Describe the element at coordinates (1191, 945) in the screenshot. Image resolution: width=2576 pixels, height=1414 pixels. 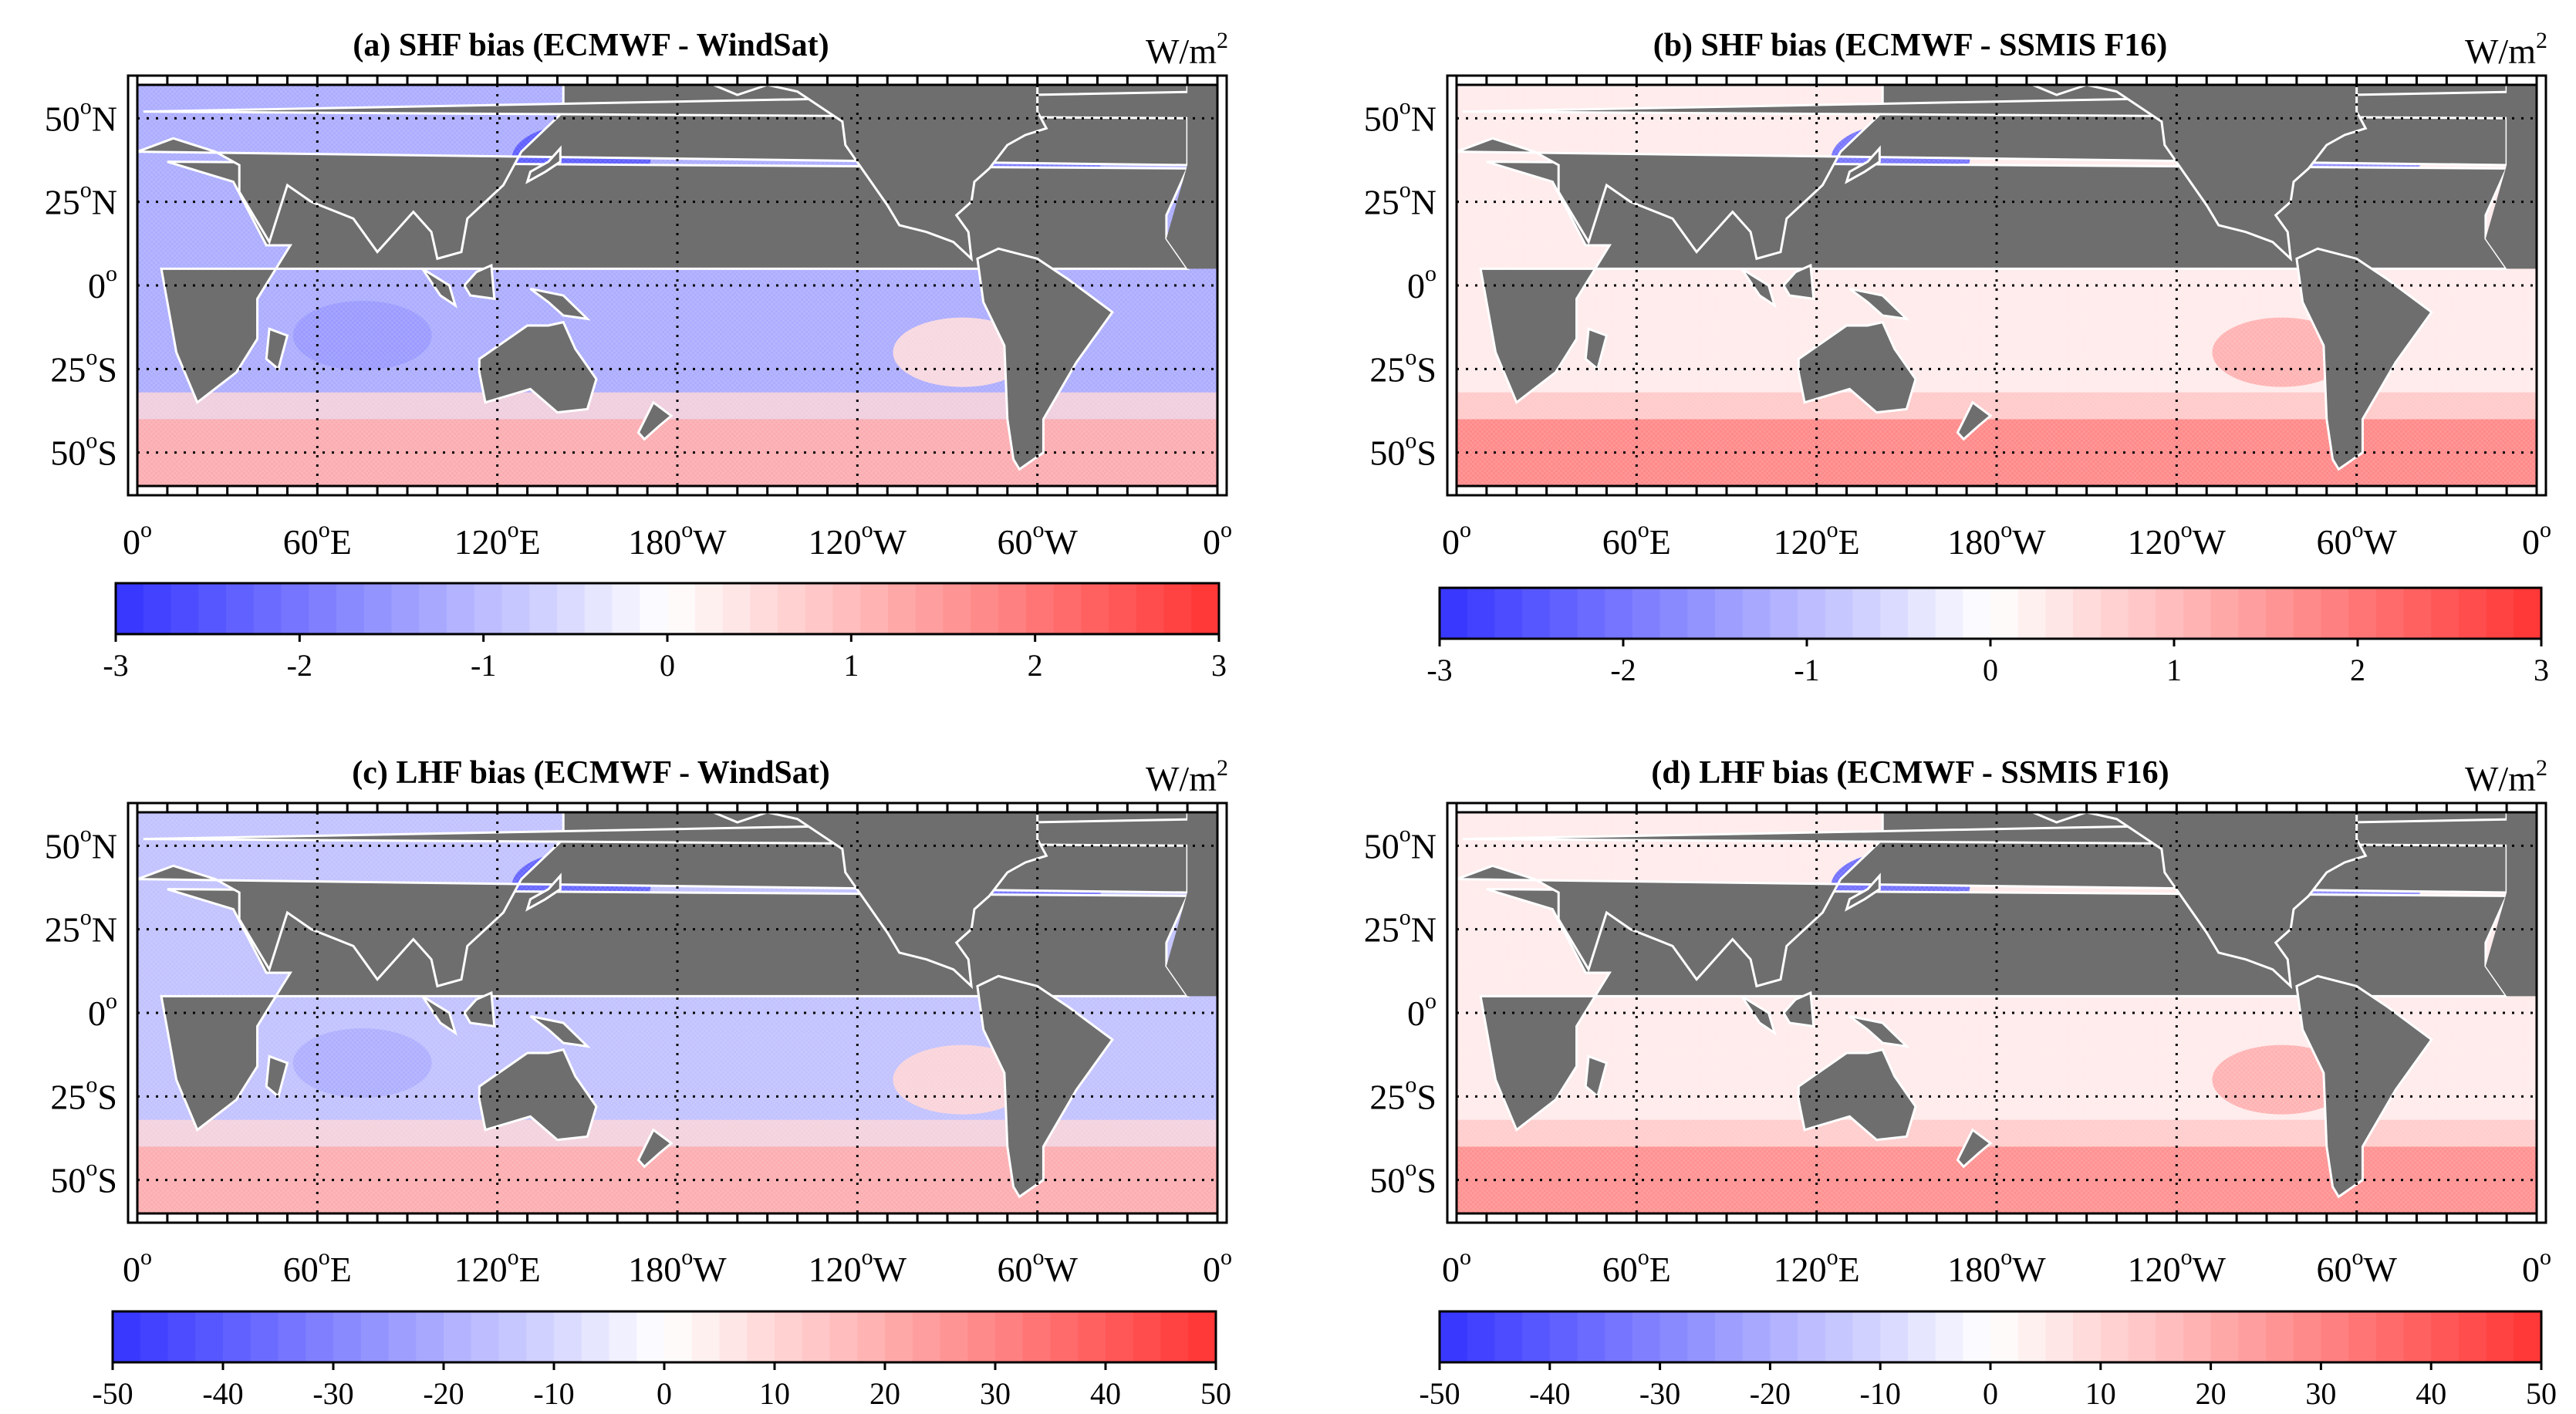
I see `land-africa-west` at that location.